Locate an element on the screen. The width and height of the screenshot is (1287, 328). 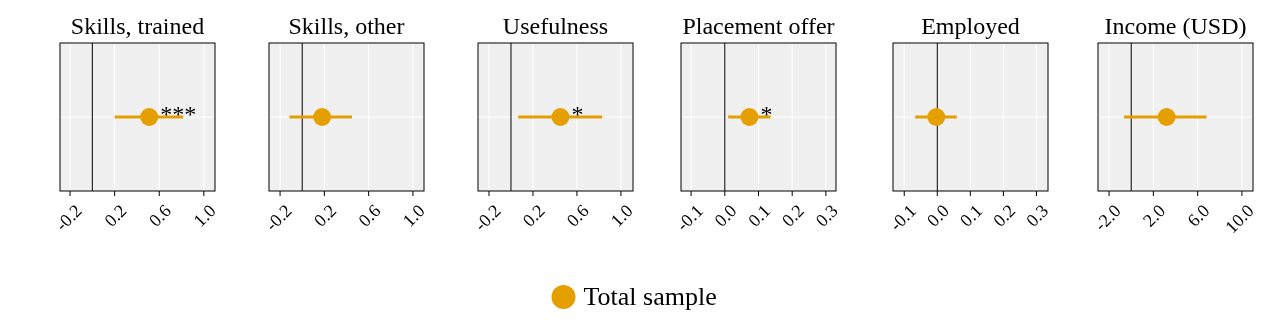
chart-title: Skills, other is located at coordinates (346, 26).